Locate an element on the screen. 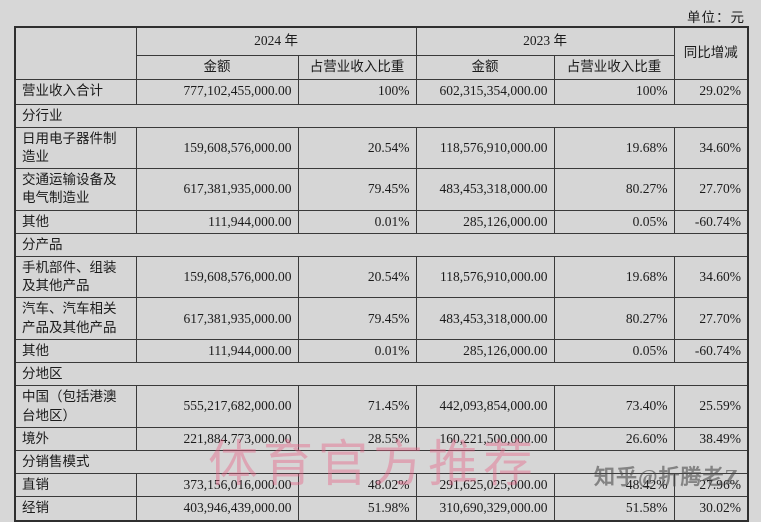  section-label: 分行业 is located at coordinates (381, 115).